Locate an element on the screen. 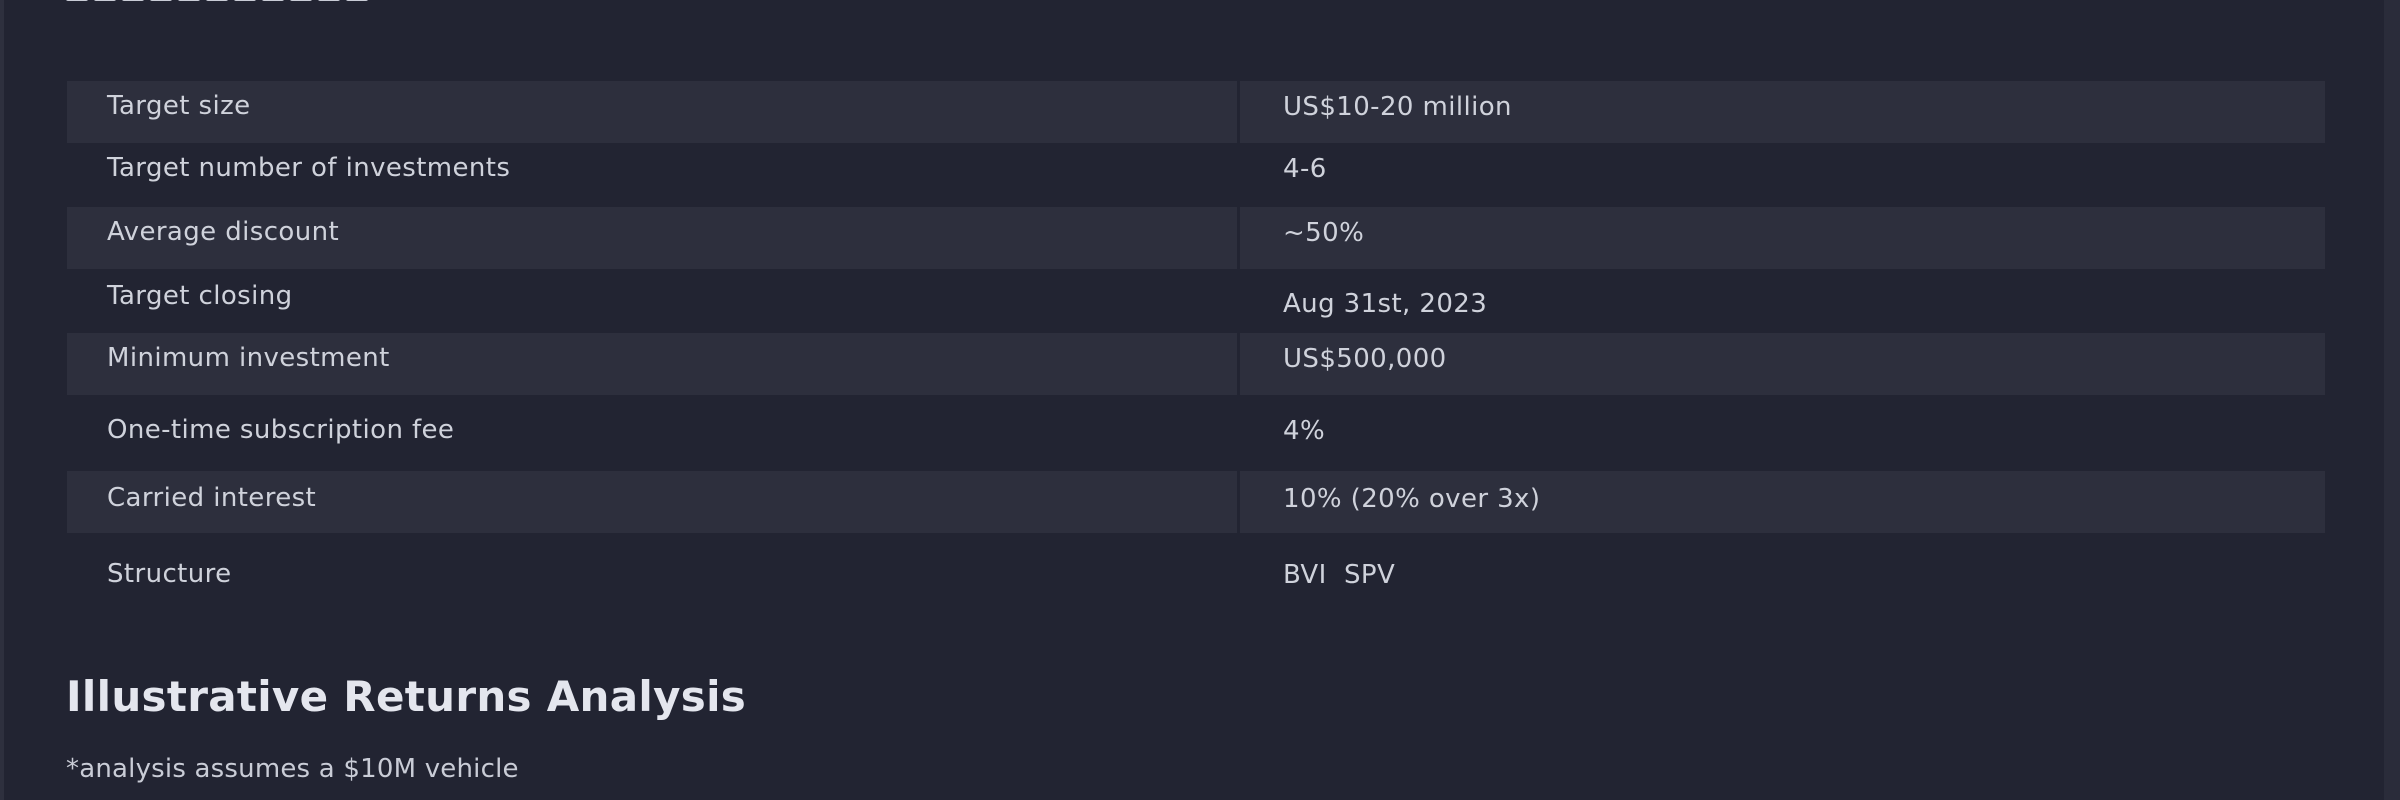 The width and height of the screenshot is (2400, 800). terms-value: 4-6 is located at coordinates (1305, 169).